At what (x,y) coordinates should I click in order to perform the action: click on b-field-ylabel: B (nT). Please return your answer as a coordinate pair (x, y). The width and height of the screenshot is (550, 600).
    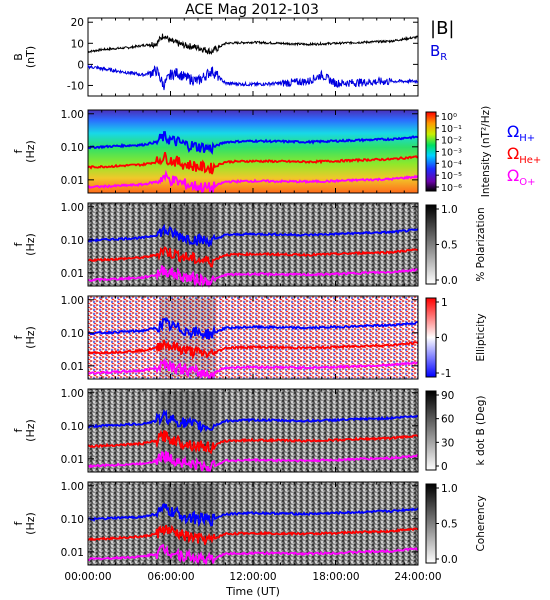
    Looking at the image, I should click on (24, 57).